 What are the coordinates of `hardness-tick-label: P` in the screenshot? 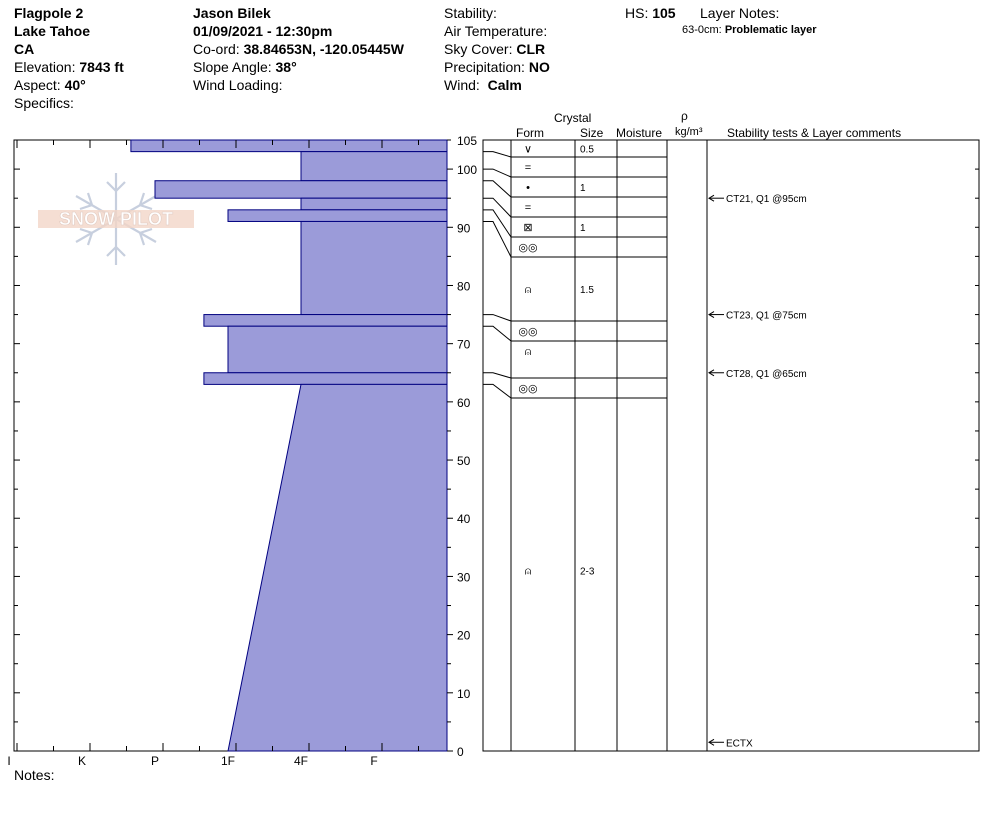 It's located at (155, 761).